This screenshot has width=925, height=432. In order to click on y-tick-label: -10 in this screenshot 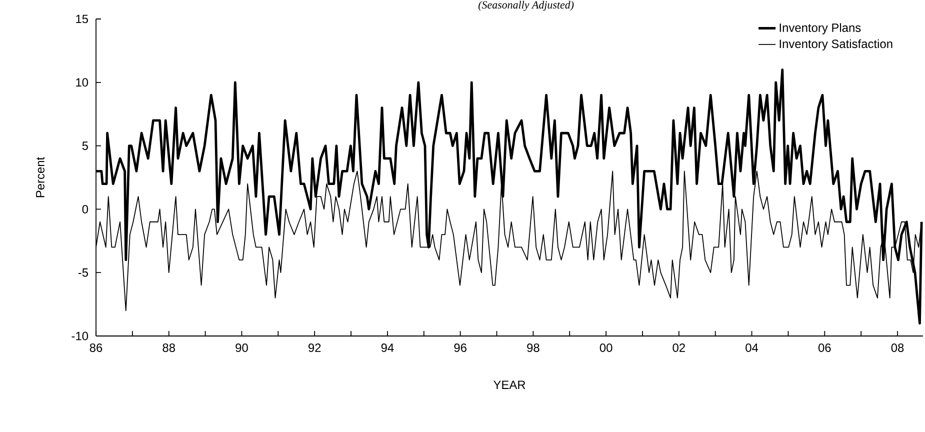, I will do `click(80, 336)`.